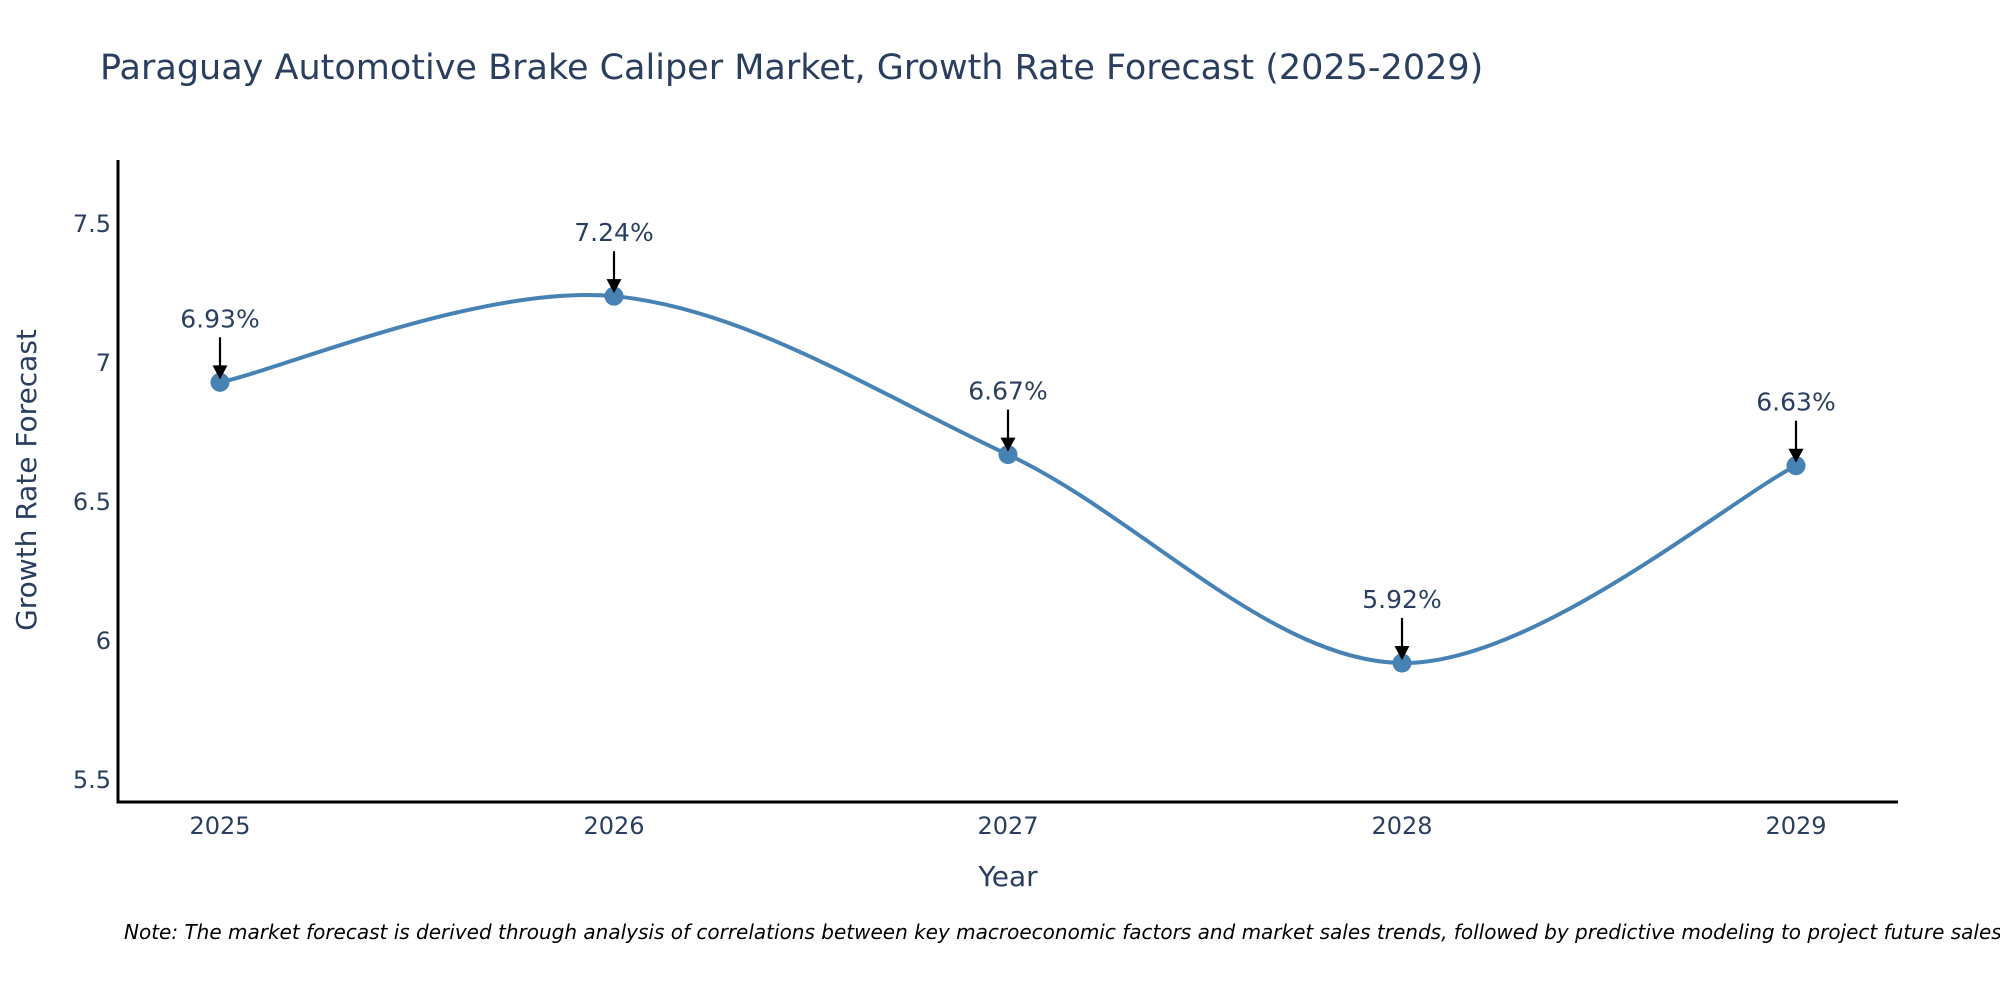 The height and width of the screenshot is (1000, 2000). I want to click on y-axis-title: Growth Rate Forecast, so click(26, 480).